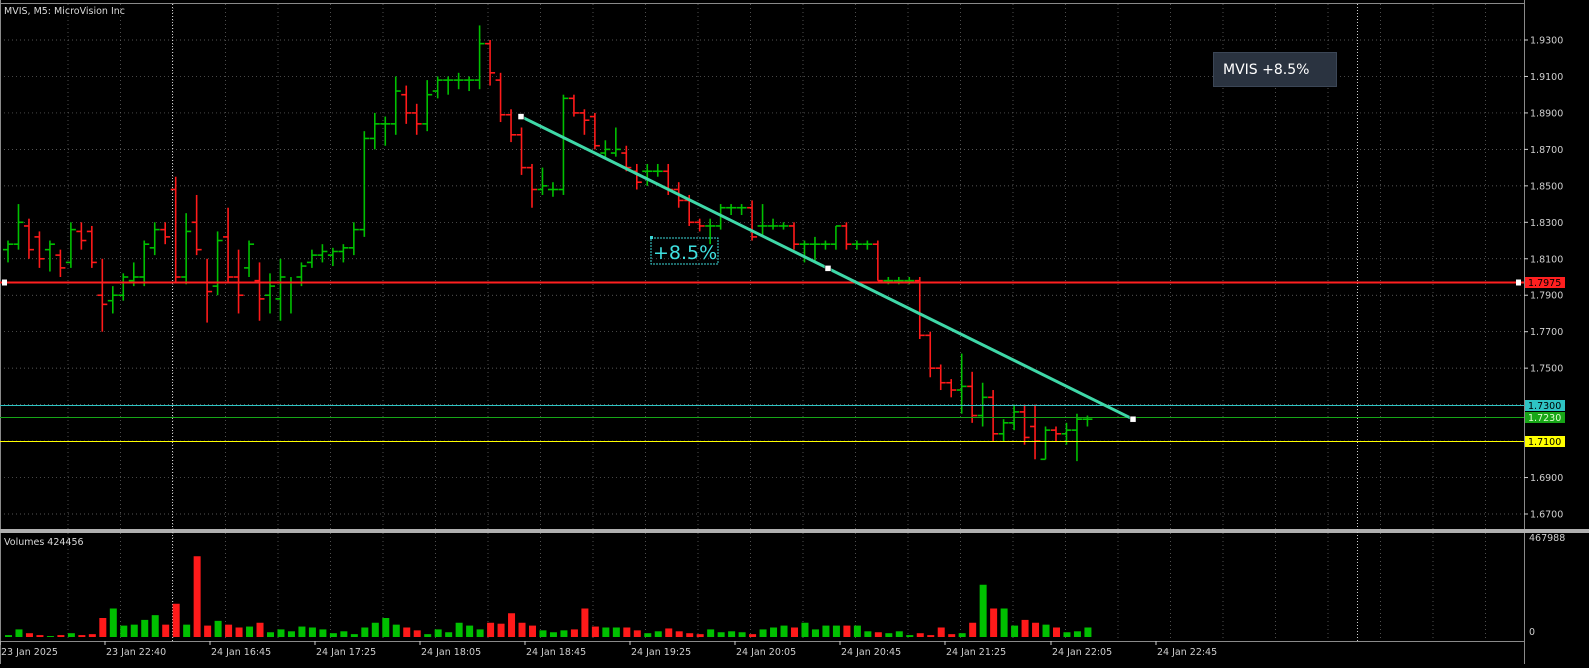 The width and height of the screenshot is (1589, 668). Describe the element at coordinates (44, 542) in the screenshot. I see `volume-title: Volumes 424456` at that location.